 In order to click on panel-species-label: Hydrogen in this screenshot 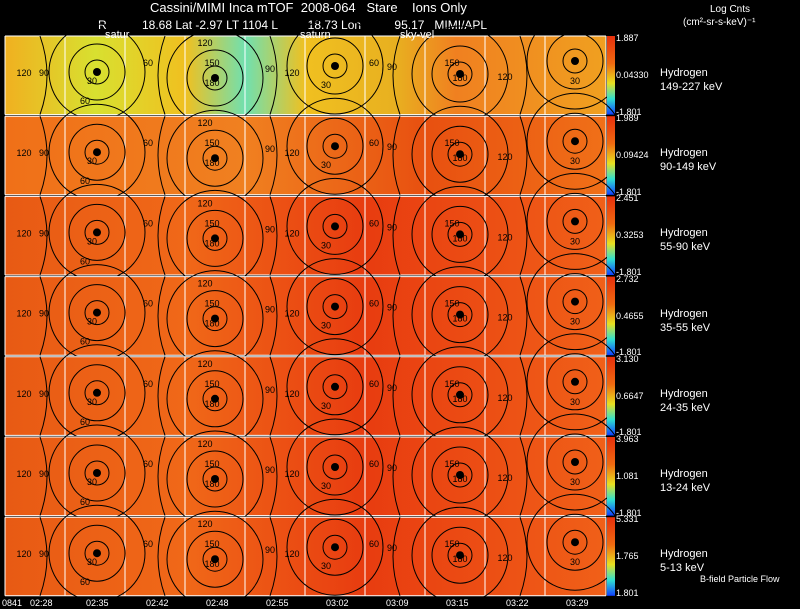, I will do `click(684, 393)`.